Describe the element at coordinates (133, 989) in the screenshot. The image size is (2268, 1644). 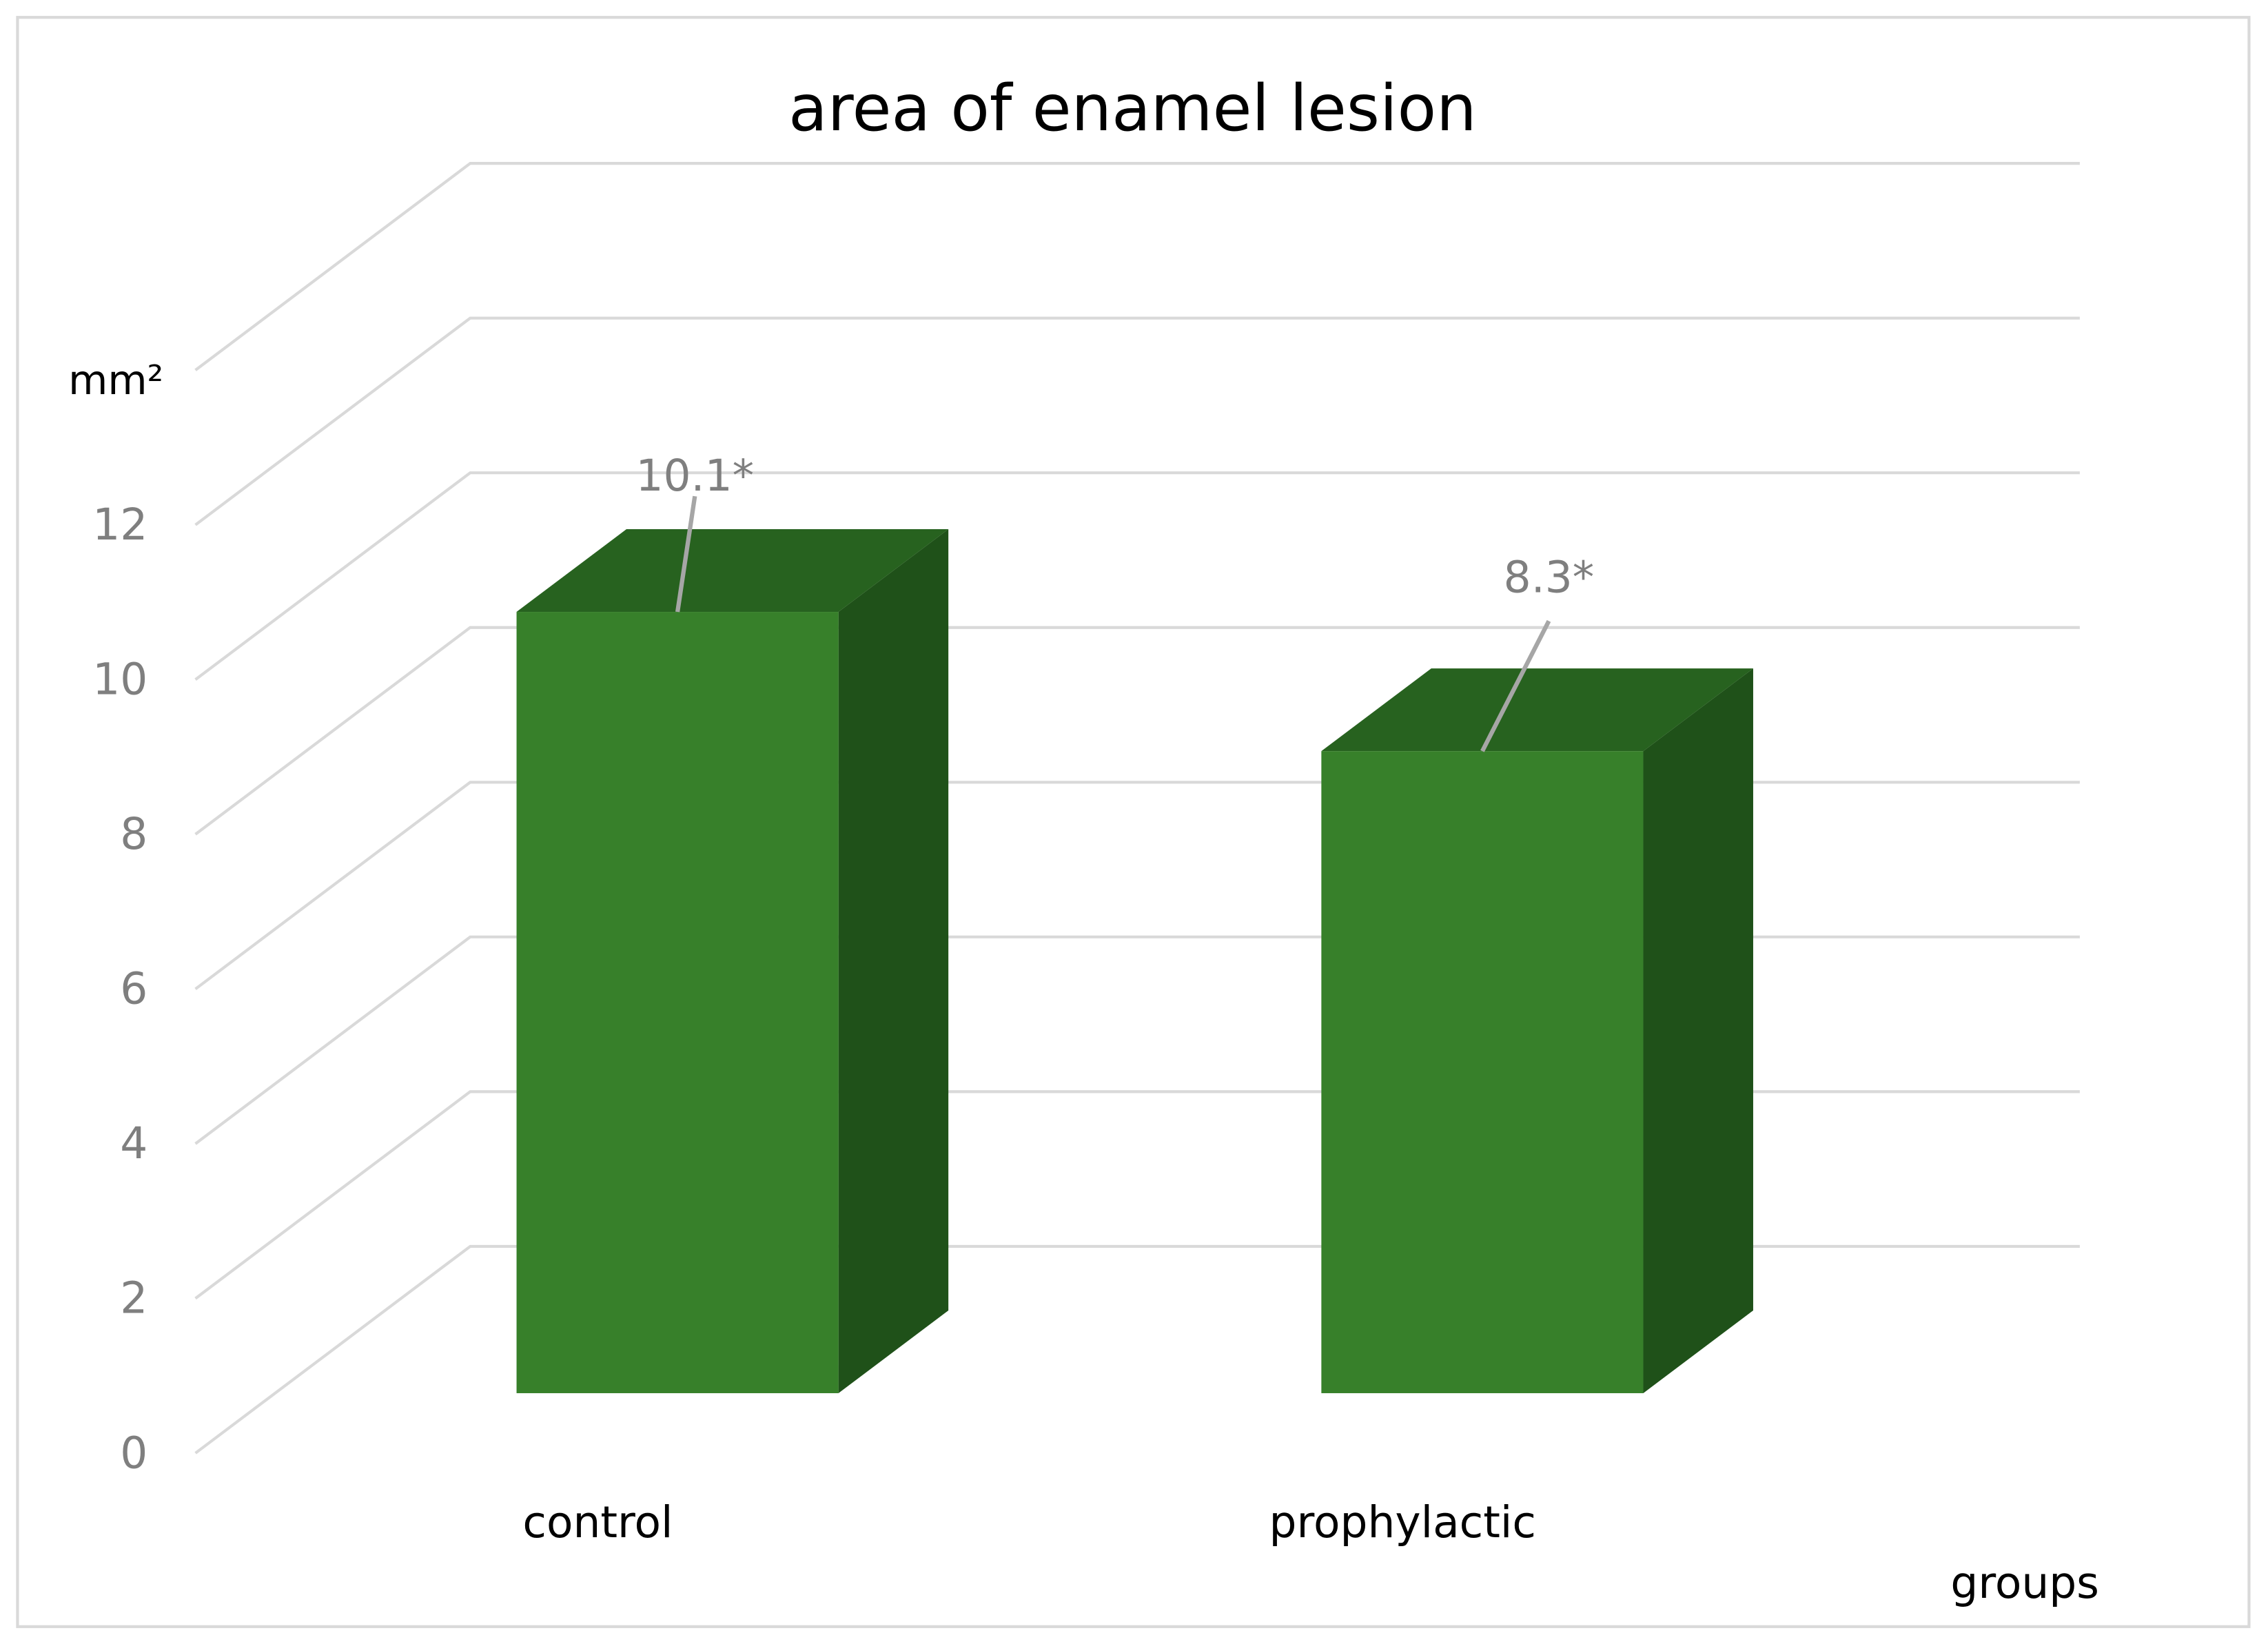
I see `y-tick-label: 6` at that location.